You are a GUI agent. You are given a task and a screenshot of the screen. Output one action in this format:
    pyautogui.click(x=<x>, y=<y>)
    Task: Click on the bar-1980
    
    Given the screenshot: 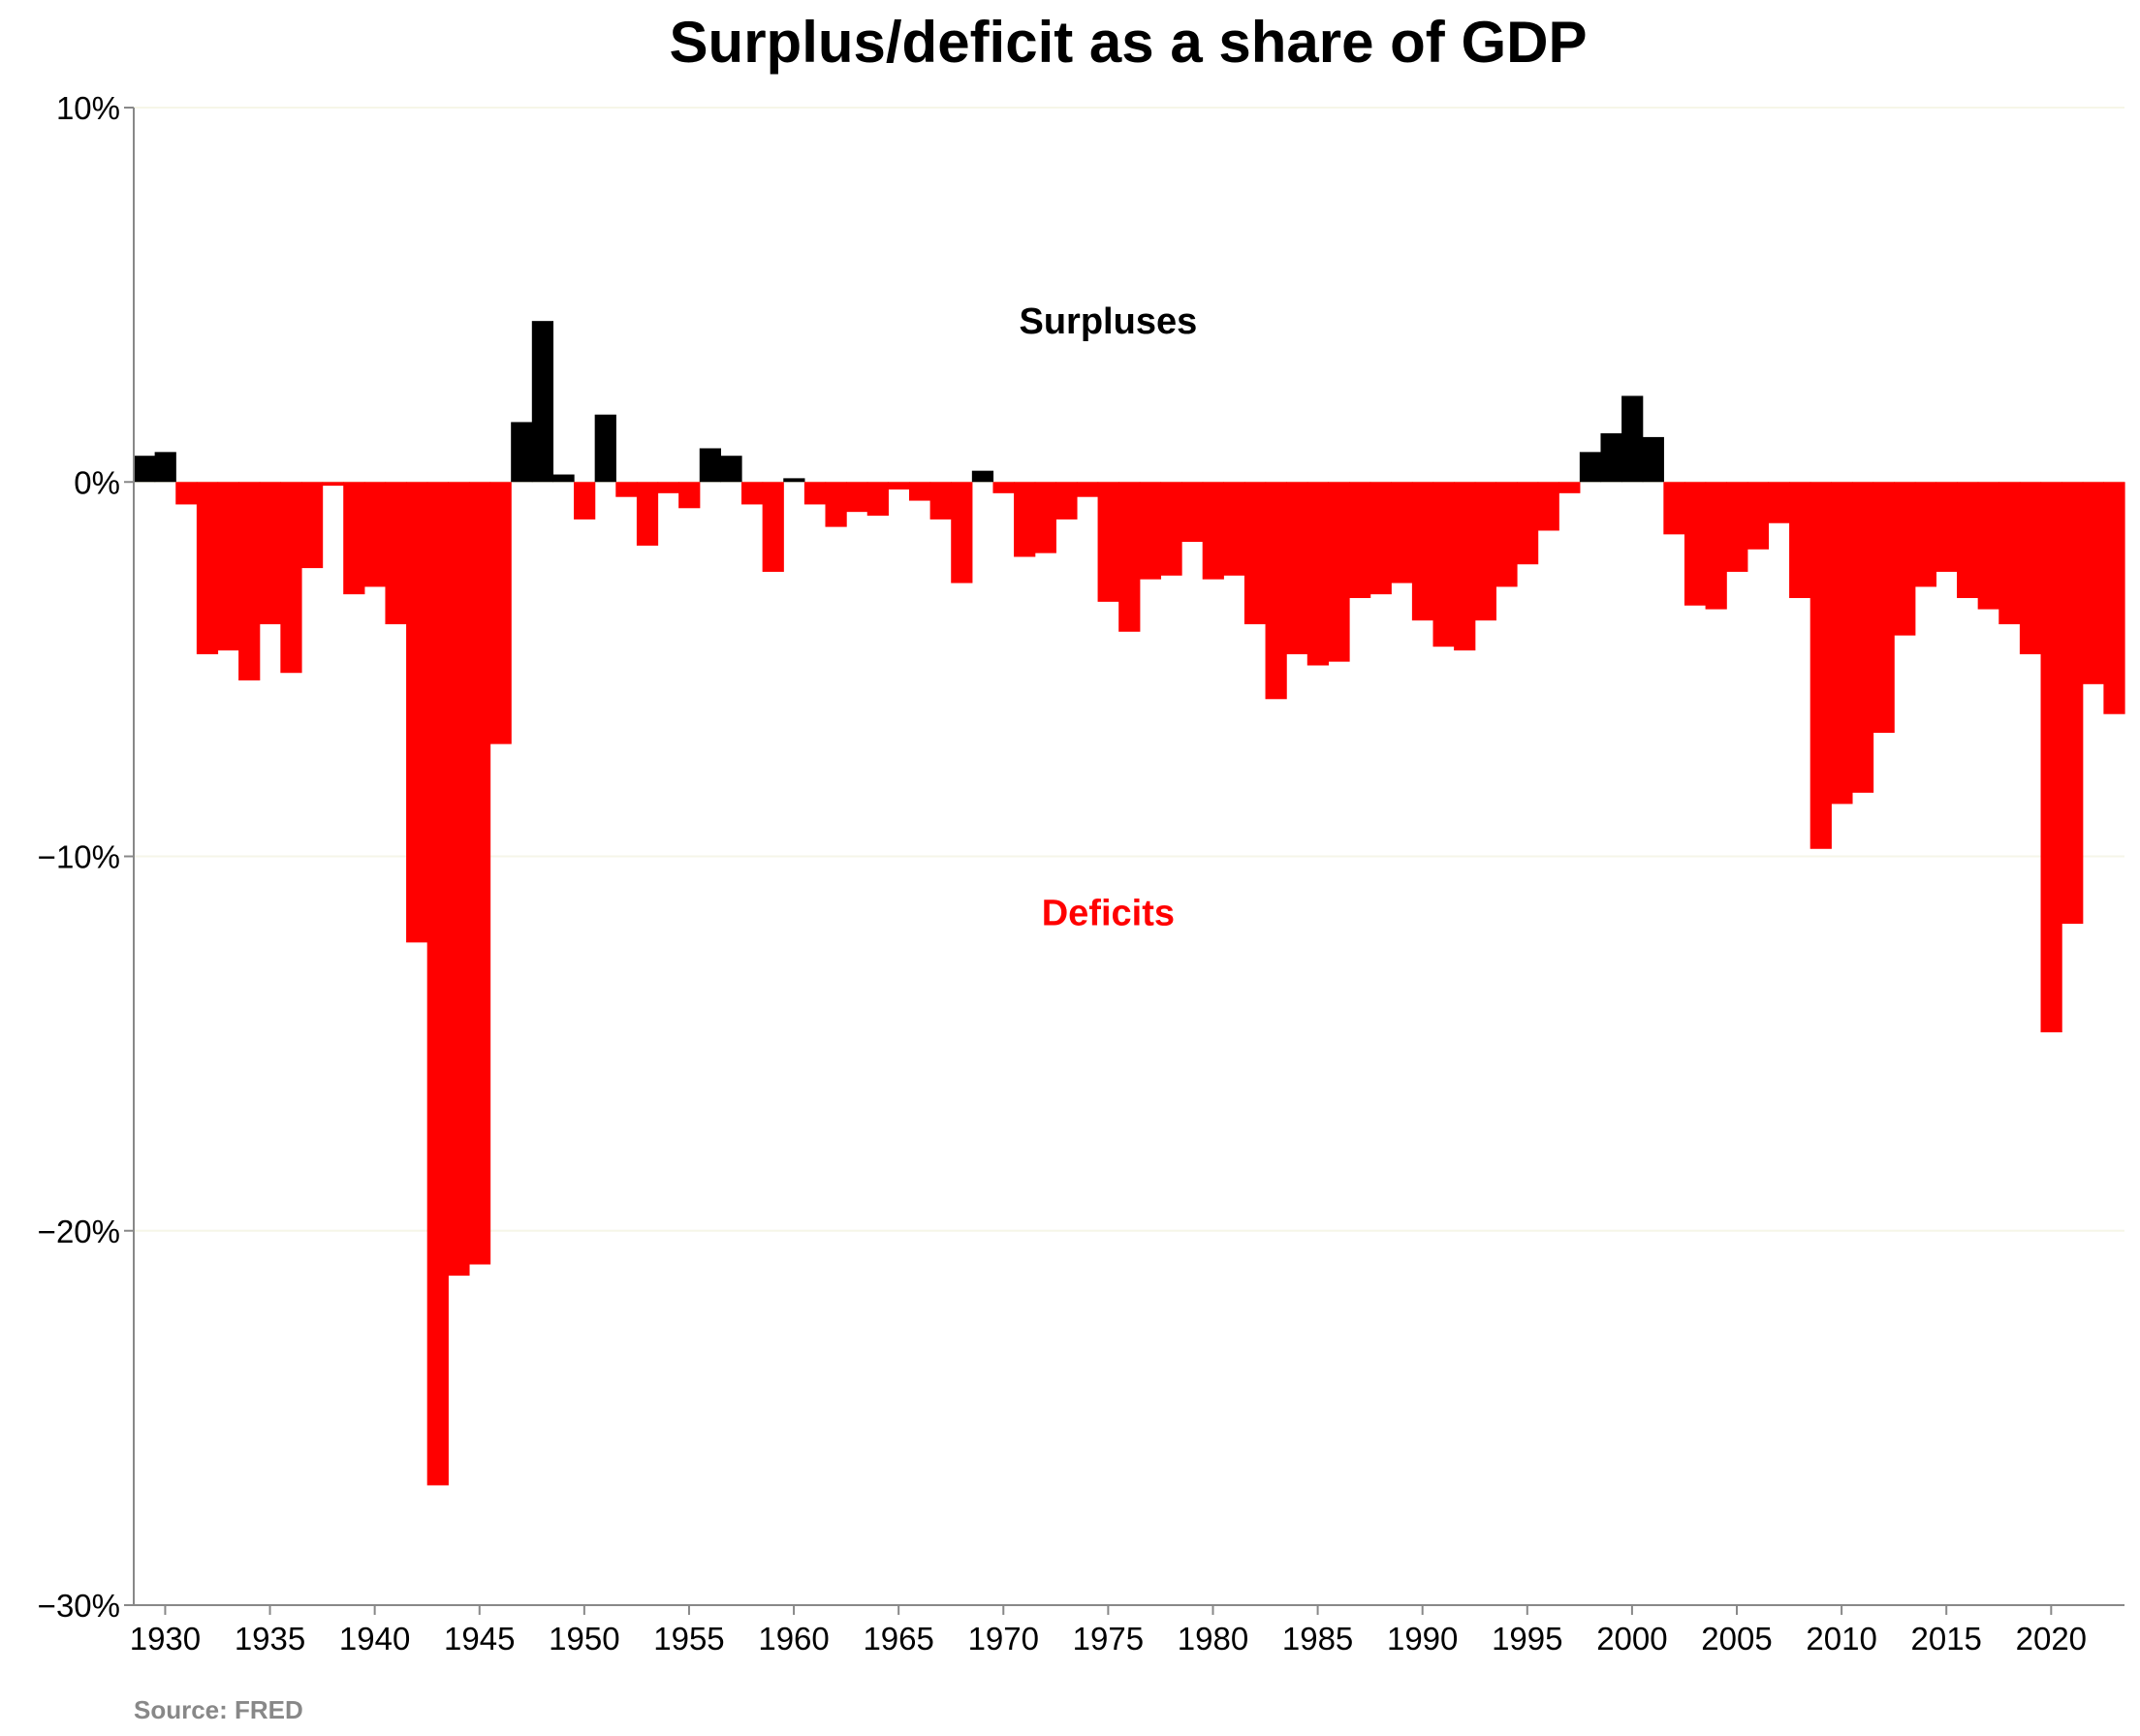 What is the action you would take?
    pyautogui.click(x=1213, y=531)
    